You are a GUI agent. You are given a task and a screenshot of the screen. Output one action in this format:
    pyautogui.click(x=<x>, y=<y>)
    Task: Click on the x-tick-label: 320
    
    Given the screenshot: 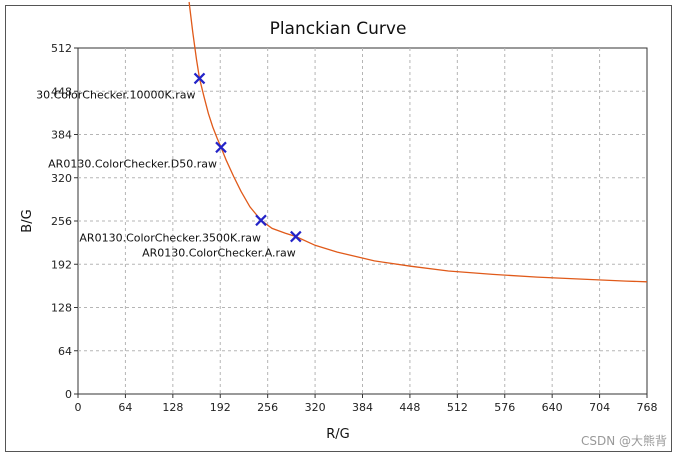 What is the action you would take?
    pyautogui.click(x=315, y=407)
    